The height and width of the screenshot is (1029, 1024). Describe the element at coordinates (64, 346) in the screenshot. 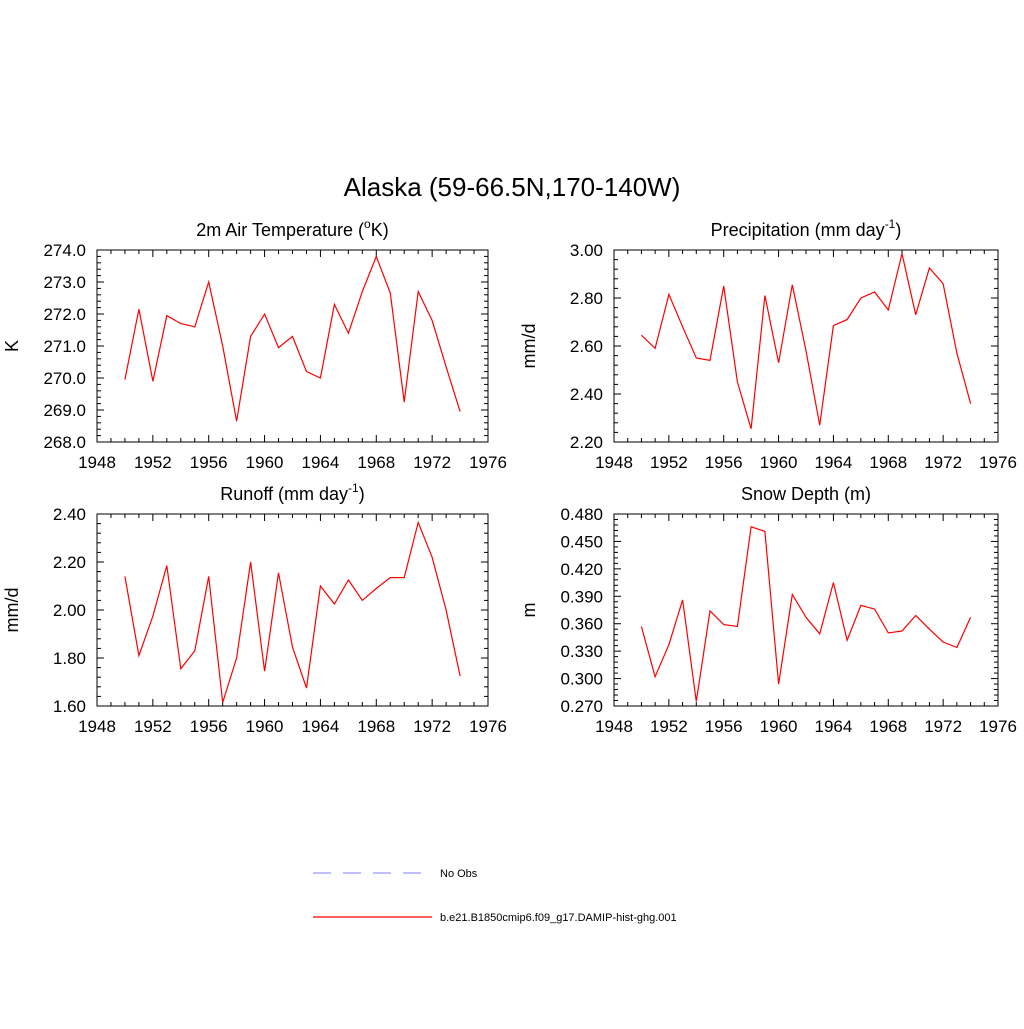

I see `y-tick-label: 271.0` at that location.